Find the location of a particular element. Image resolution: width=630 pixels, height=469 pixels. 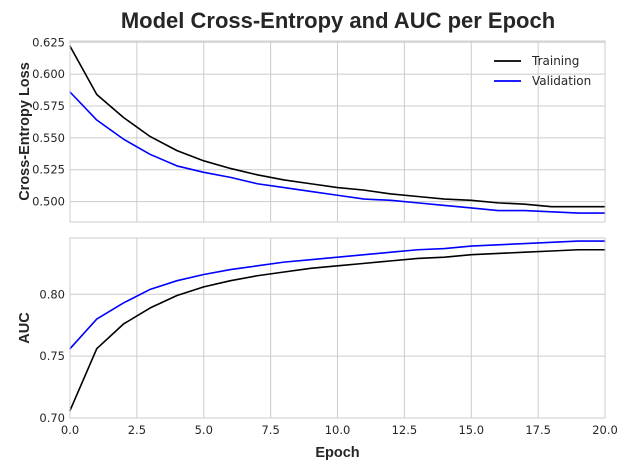

chart-title: Model Cross-Entropy and AUC per Epoch is located at coordinates (338, 20).